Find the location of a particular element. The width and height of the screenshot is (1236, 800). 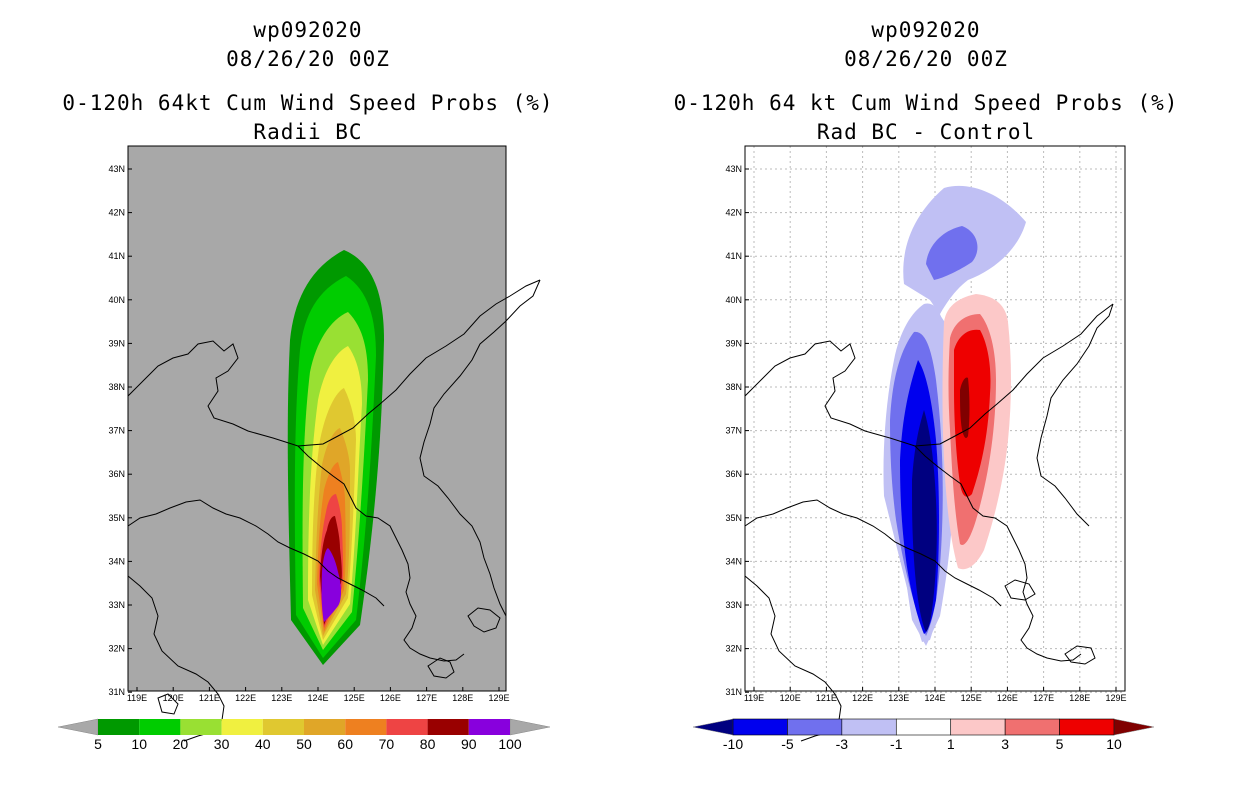

colorbar-label: 40 is located at coordinates (263, 744).